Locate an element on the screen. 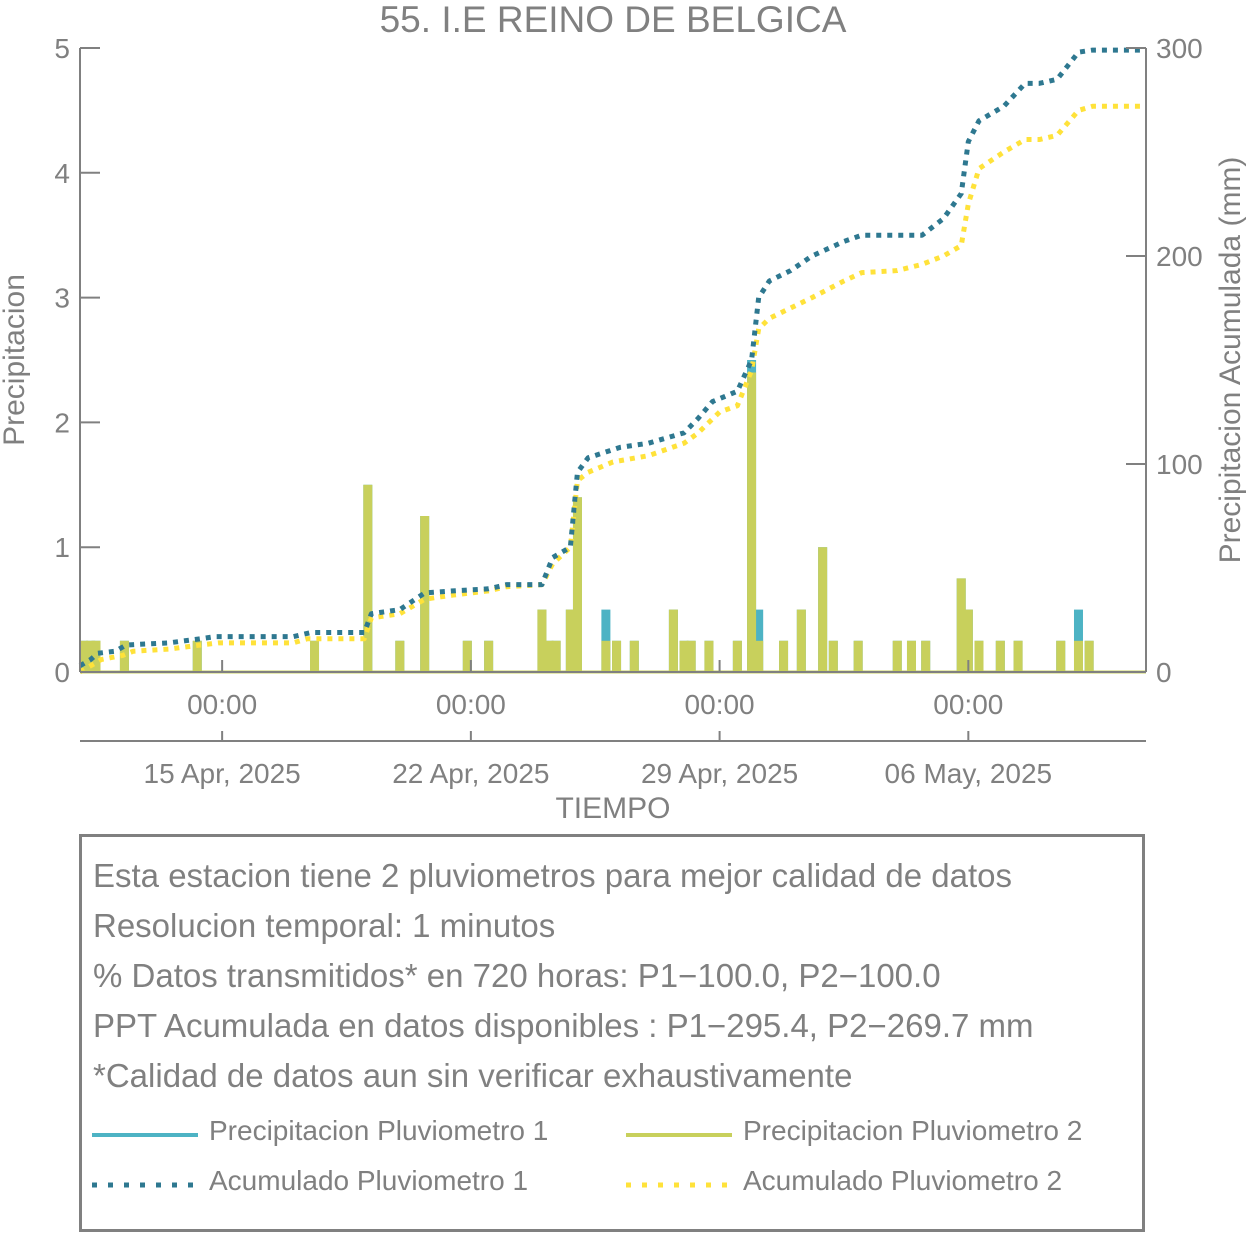  legend-swatch-precip-p1 is located at coordinates (145, 1135).